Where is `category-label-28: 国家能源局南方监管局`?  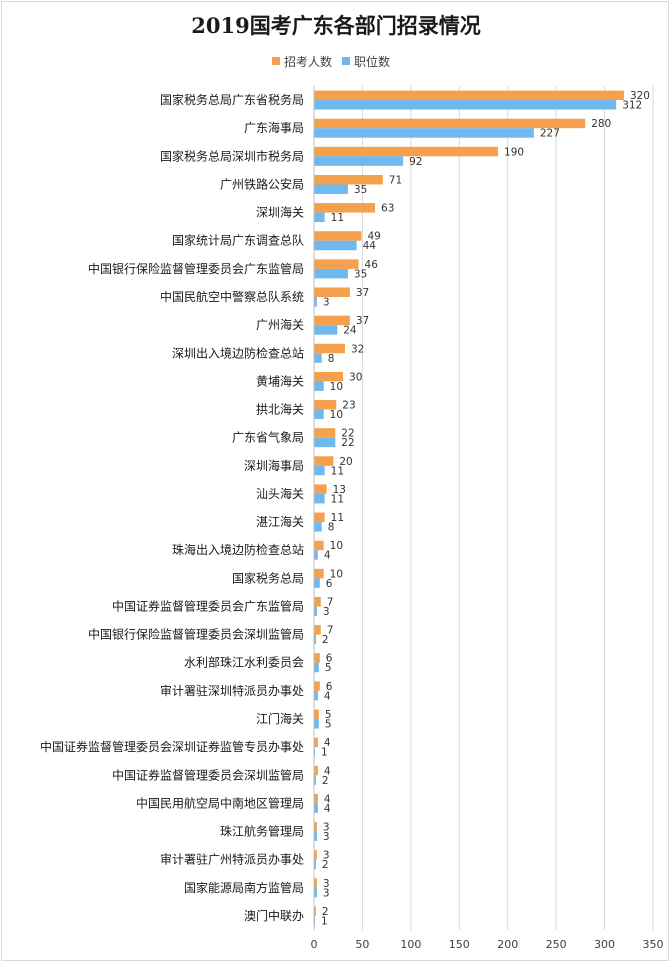 category-label-28: 国家能源局南方监管局 is located at coordinates (244, 887).